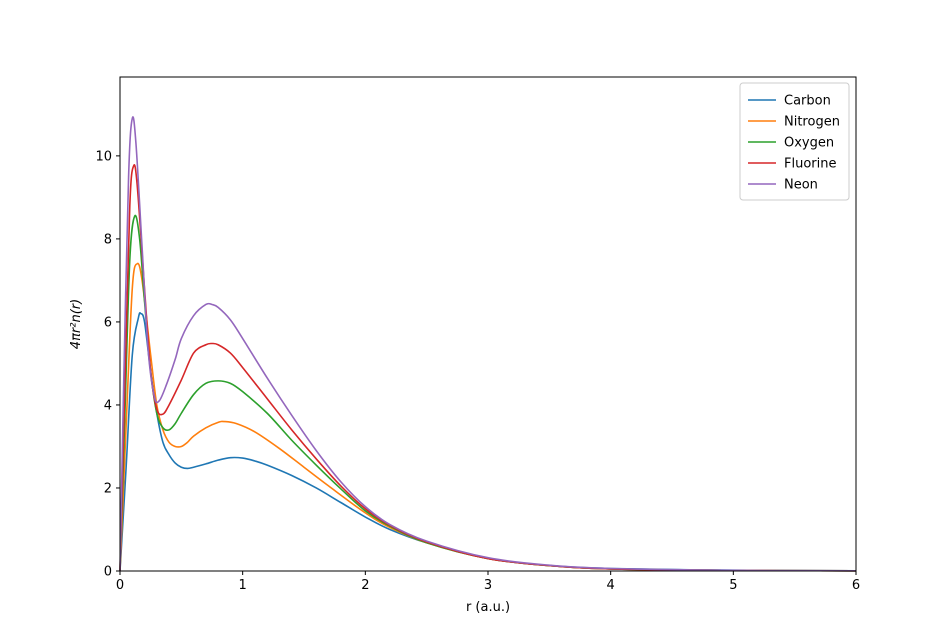 This screenshot has width=951, height=642. I want to click on legend-label-nitrogen: Nitrogen, so click(812, 122).